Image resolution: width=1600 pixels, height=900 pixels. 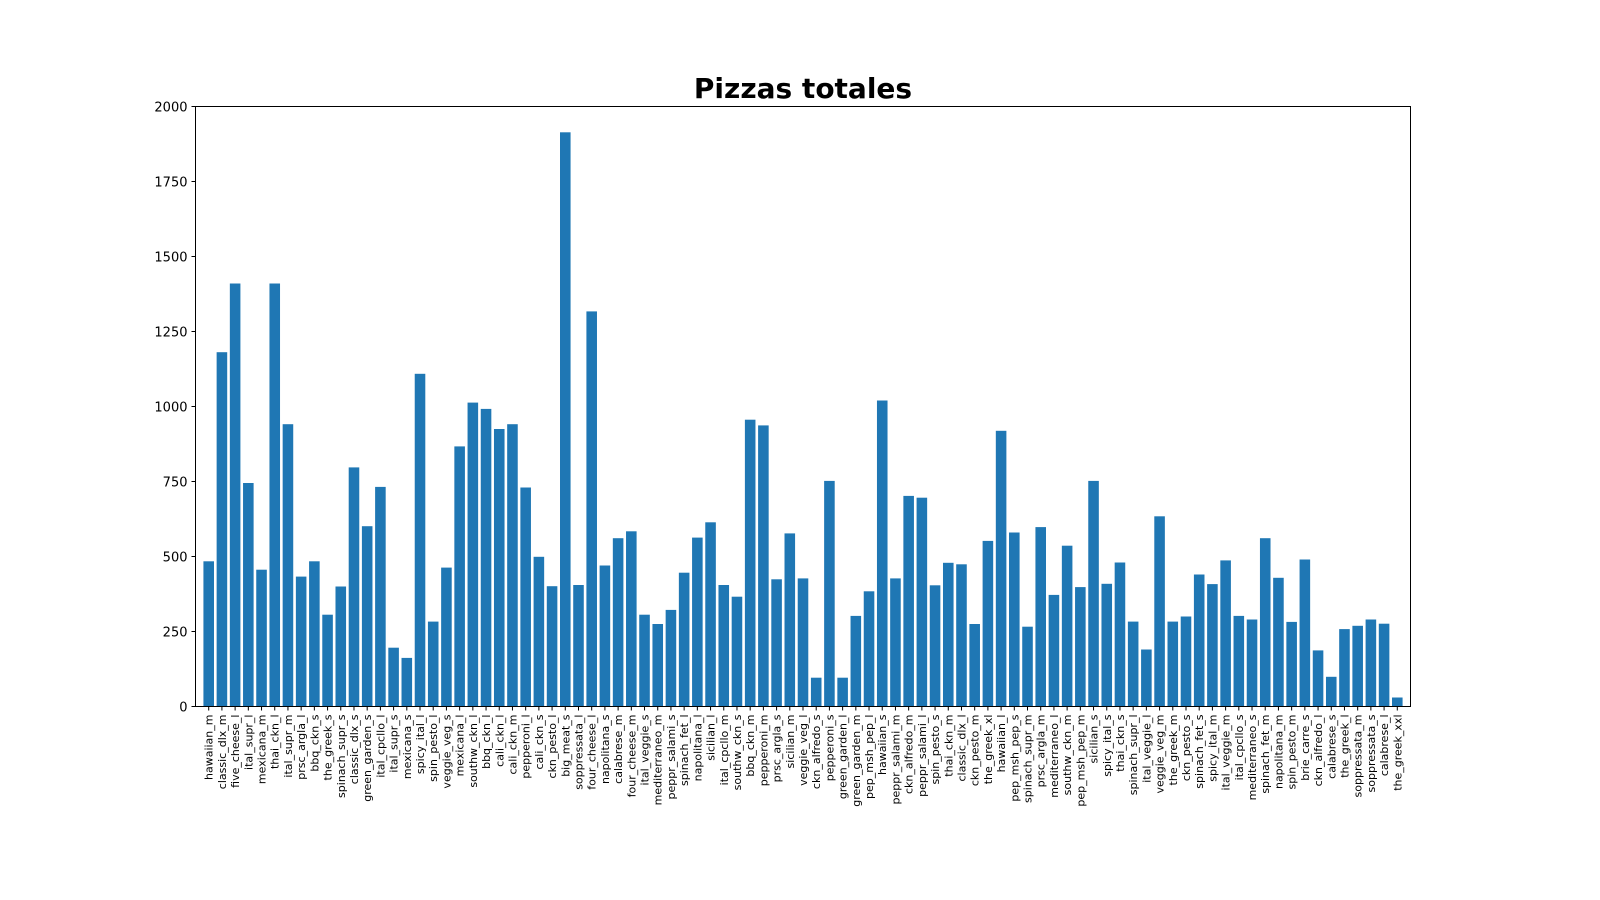 I want to click on y-tick-label: 1000, so click(x=170, y=408).